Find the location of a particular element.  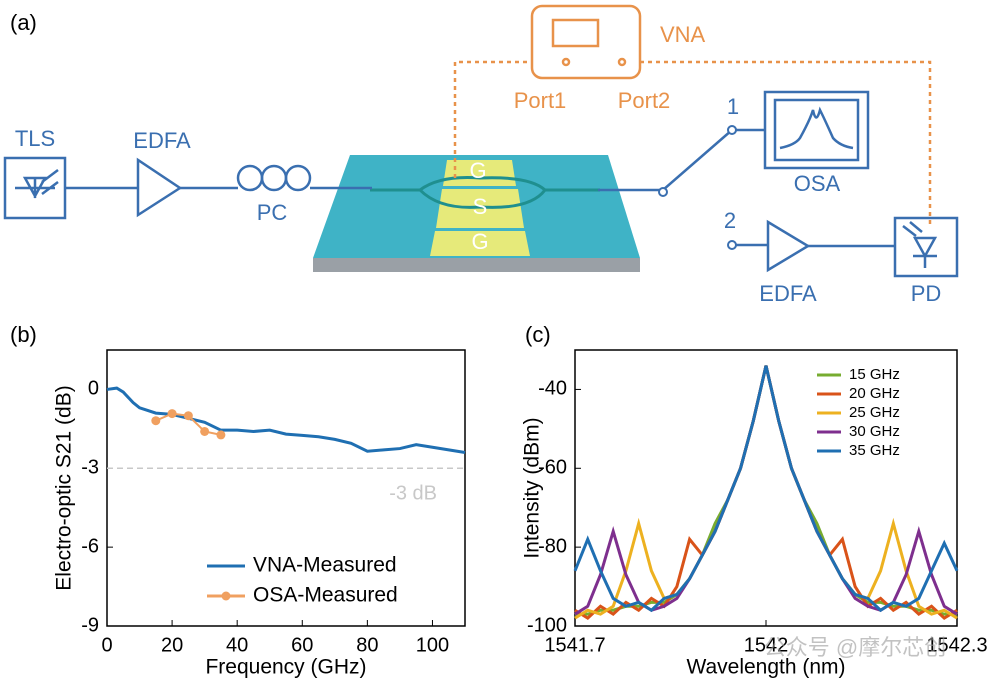

legend-label: 30 GHz is located at coordinates (874, 431).